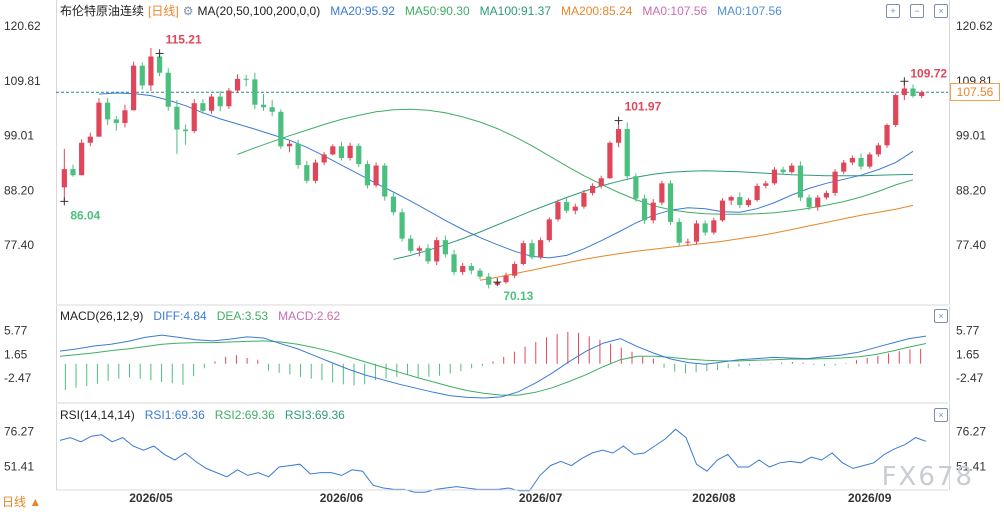 This screenshot has width=1004, height=512. Describe the element at coordinates (16, 331) in the screenshot. I see `macd-axis-left-label: 5.77` at that location.